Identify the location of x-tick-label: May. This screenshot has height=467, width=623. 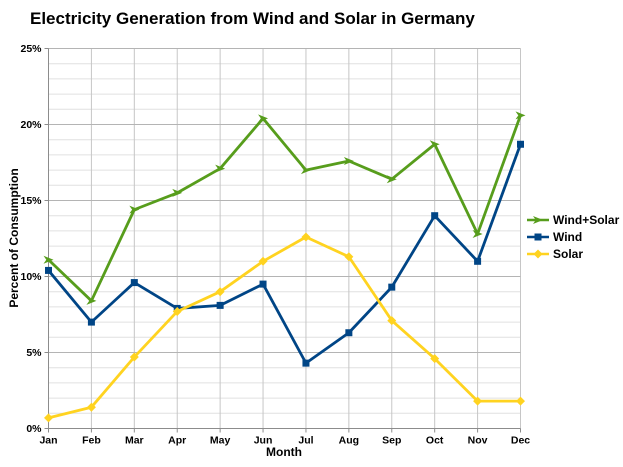
(220, 441).